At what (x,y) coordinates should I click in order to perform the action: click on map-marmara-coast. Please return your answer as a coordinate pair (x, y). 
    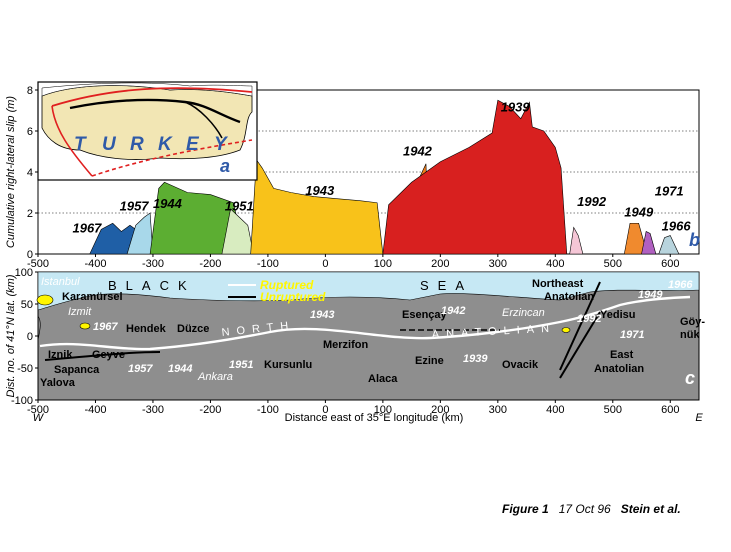
    Looking at the image, I should click on (39, 328).